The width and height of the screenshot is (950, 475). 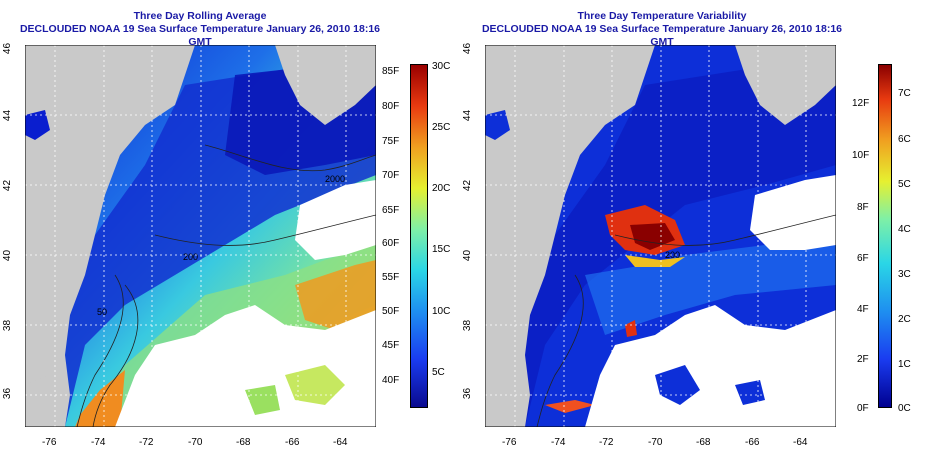 What do you see at coordinates (335, 179) in the screenshot?
I see `contour-label: 2000` at bounding box center [335, 179].